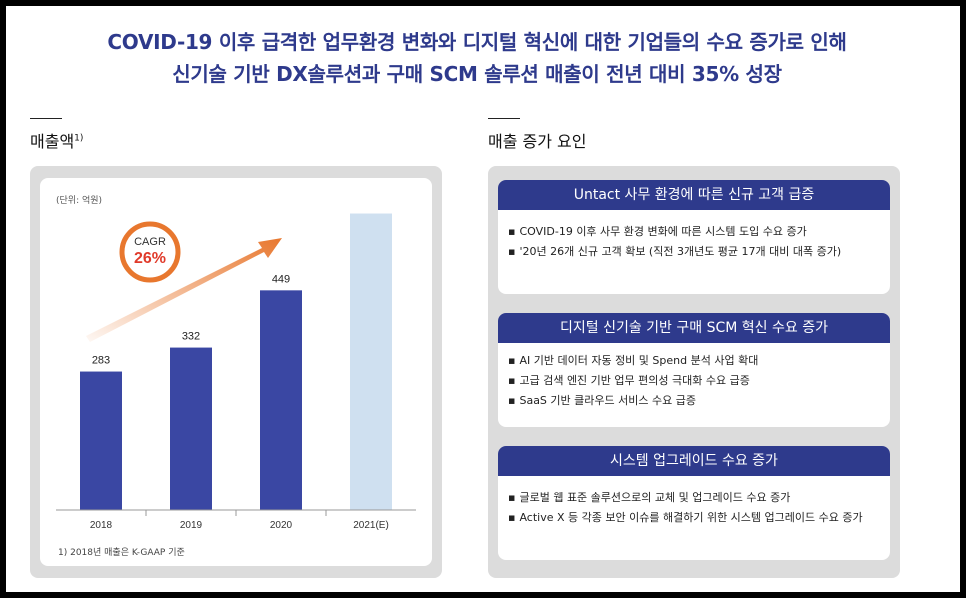 The height and width of the screenshot is (598, 966). Describe the element at coordinates (371, 361) in the screenshot. I see `bar-2021e` at that location.